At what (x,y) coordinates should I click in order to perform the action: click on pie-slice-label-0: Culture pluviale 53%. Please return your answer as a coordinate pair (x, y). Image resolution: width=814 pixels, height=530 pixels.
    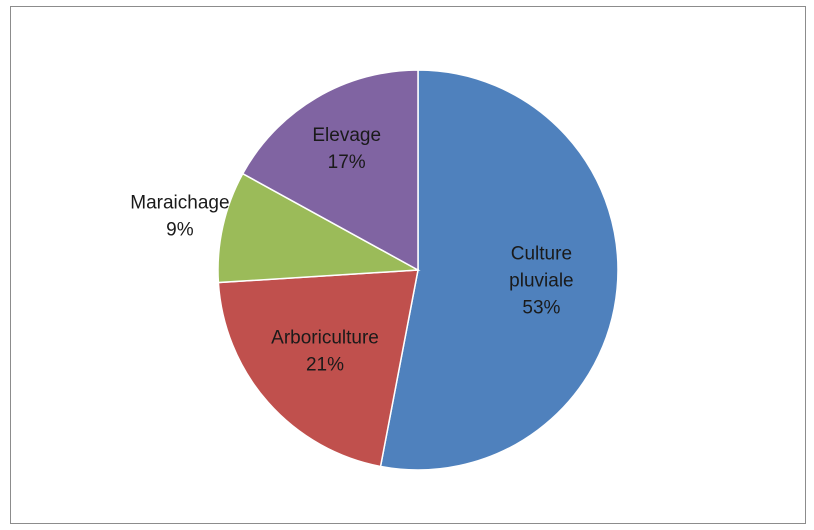
    Looking at the image, I should click on (541, 281).